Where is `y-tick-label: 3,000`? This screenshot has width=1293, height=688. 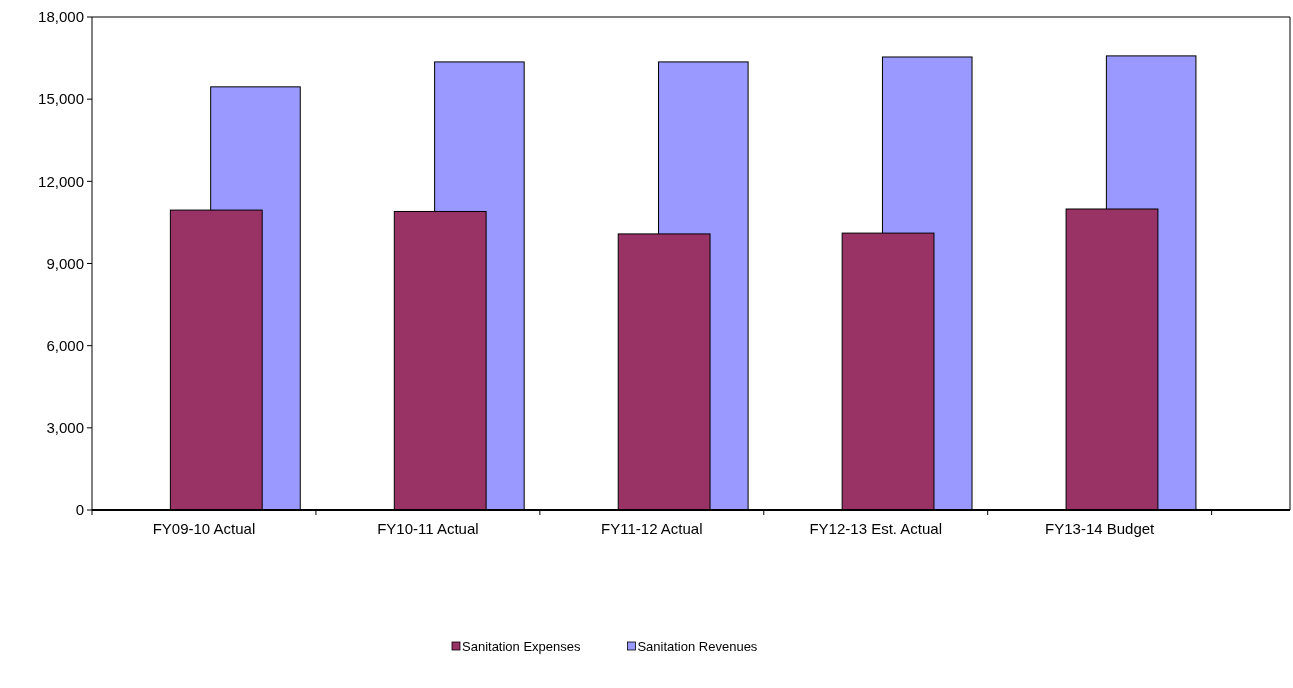
y-tick-label: 3,000 is located at coordinates (65, 428).